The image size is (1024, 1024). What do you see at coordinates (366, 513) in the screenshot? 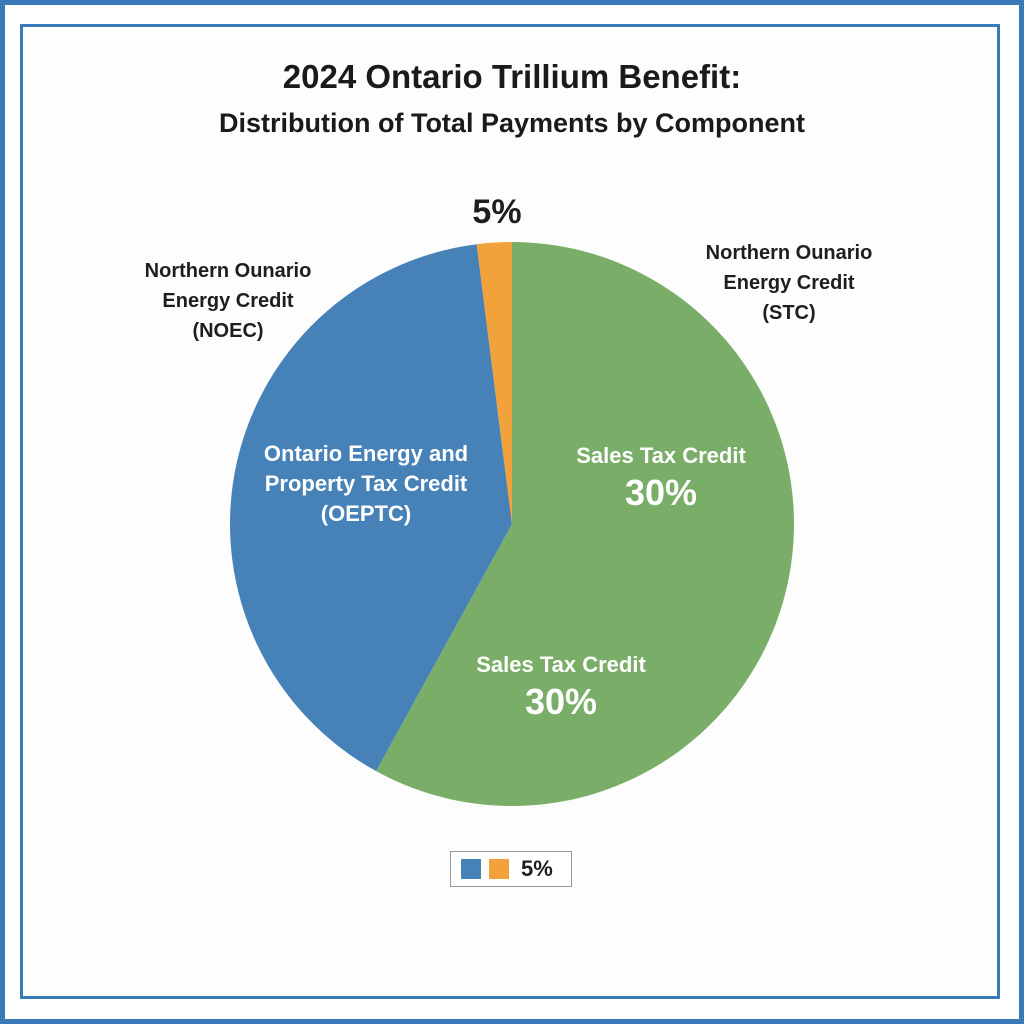
I see `oeptc-label-line: (OEPTC)` at bounding box center [366, 513].